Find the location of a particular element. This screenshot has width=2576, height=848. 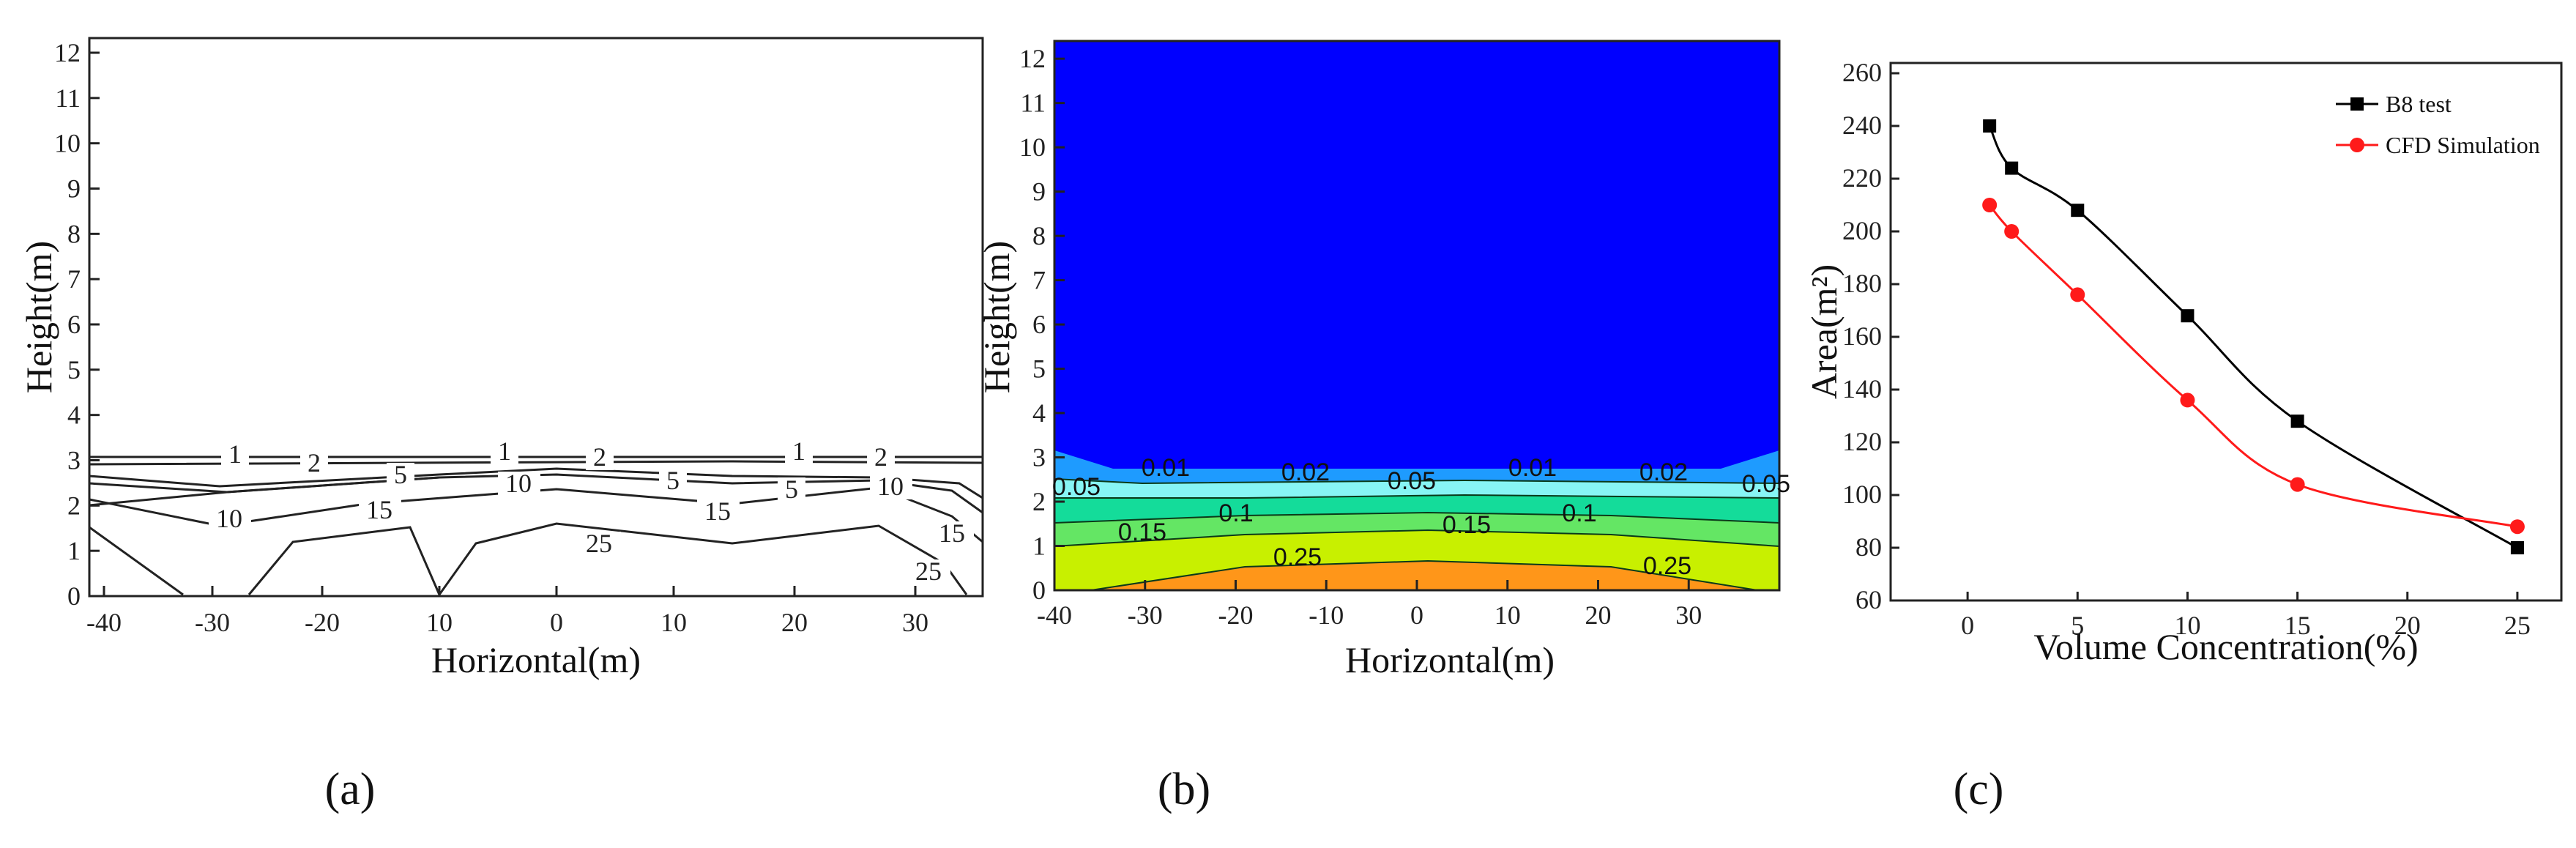

contour-line-0.15 is located at coordinates (1417, 538).